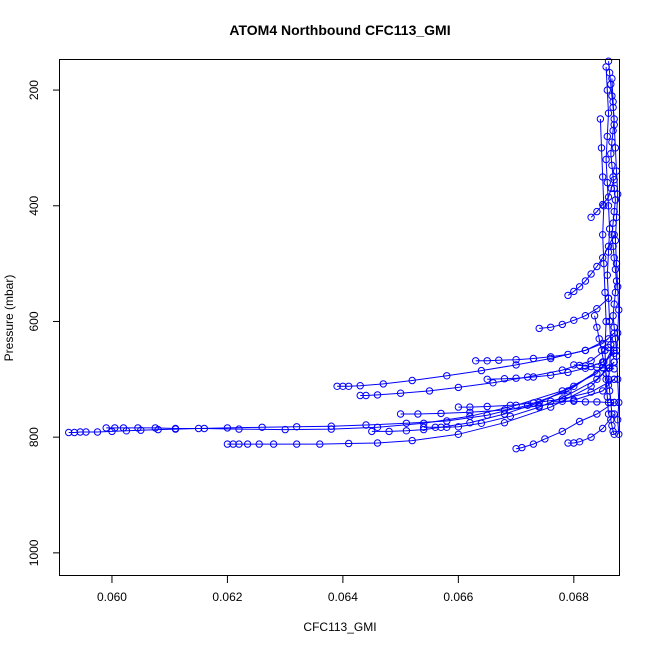 Image resolution: width=650 pixels, height=650 pixels. Describe the element at coordinates (34, 437) in the screenshot. I see `y-tick-label: 800` at that location.